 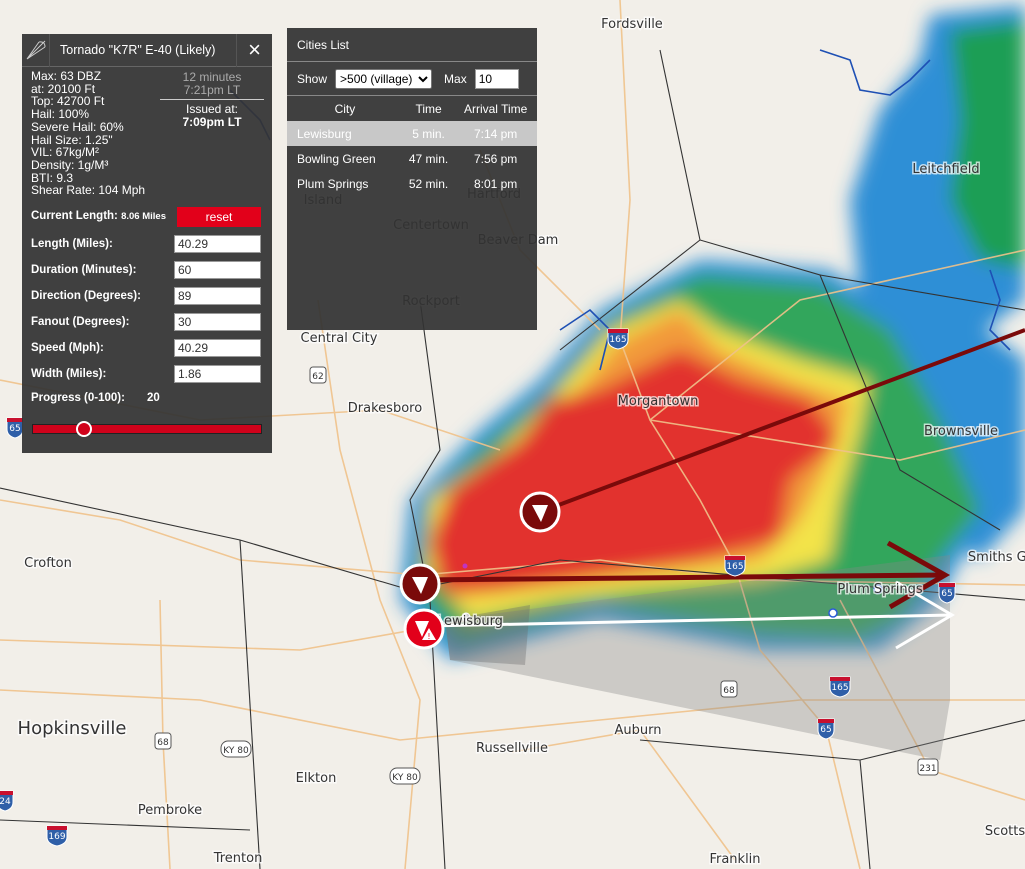 I want to click on city-label: Smiths Gr, so click(x=996, y=557).